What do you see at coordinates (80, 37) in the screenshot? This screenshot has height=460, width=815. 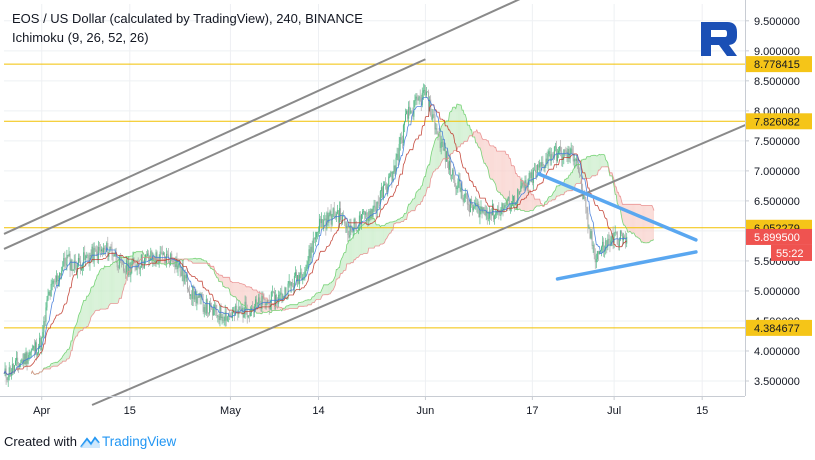 I see `indicator-legend: Ichimoku (9, 26, 52, 26)` at bounding box center [80, 37].